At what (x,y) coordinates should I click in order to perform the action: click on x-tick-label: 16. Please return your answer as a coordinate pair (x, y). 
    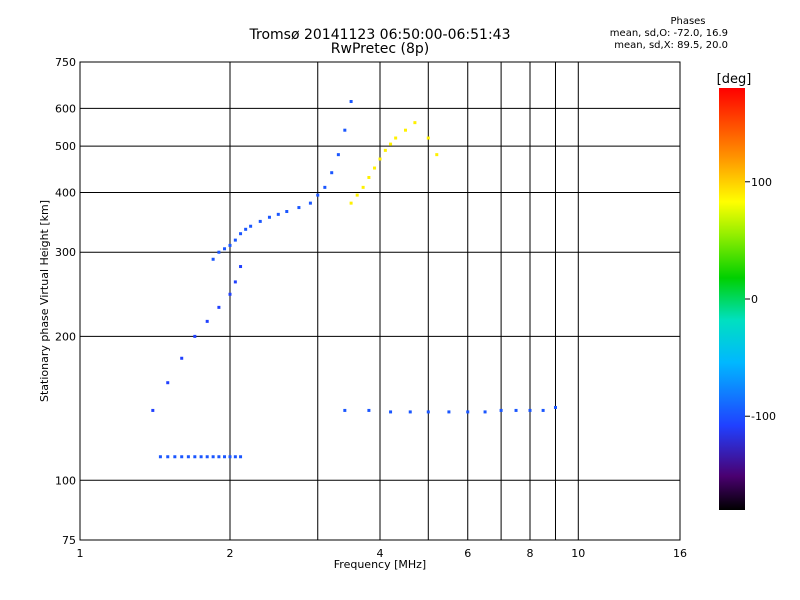
    Looking at the image, I should click on (680, 553).